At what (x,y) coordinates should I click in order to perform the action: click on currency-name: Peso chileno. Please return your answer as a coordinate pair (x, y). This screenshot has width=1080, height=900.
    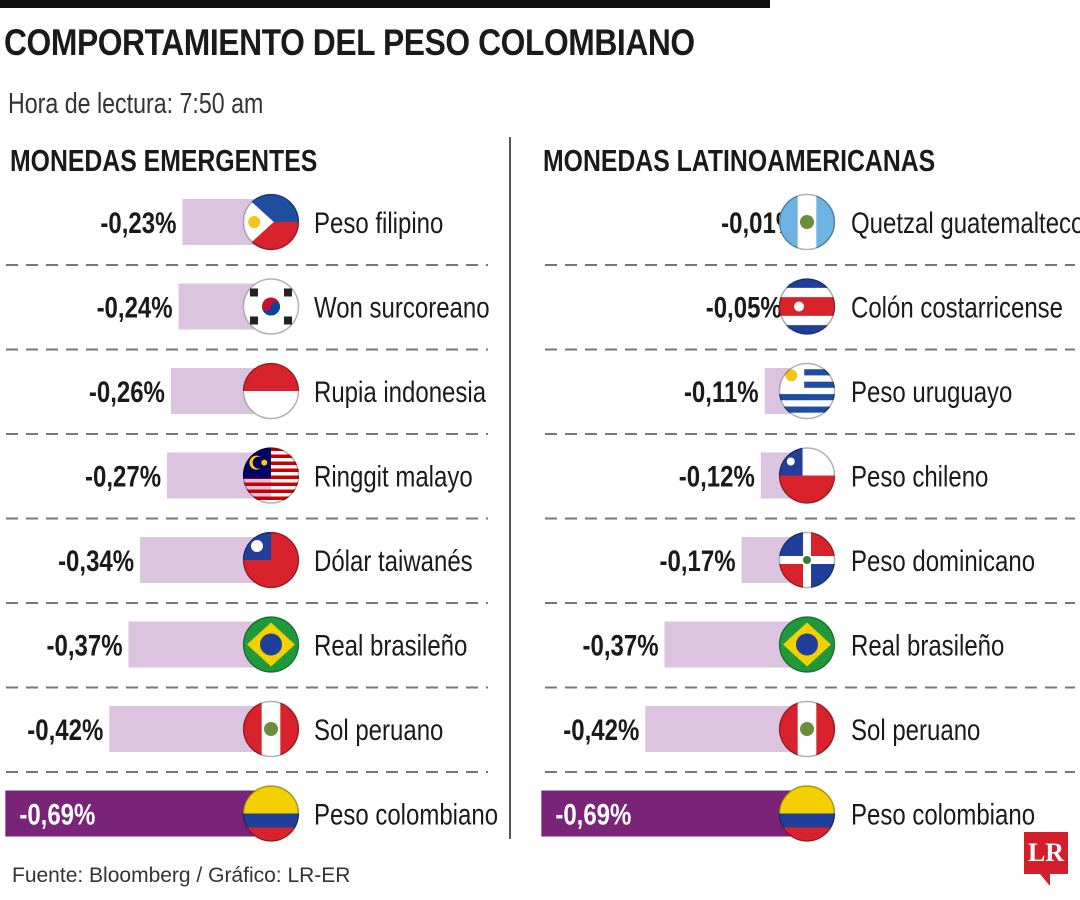
    Looking at the image, I should click on (919, 476).